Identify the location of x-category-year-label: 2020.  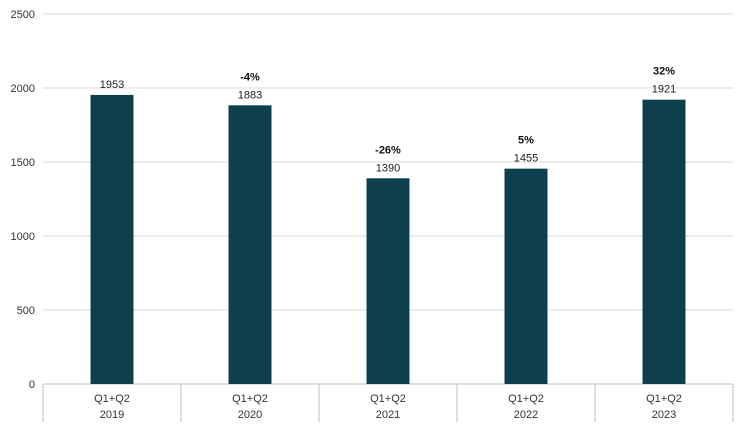
(250, 415).